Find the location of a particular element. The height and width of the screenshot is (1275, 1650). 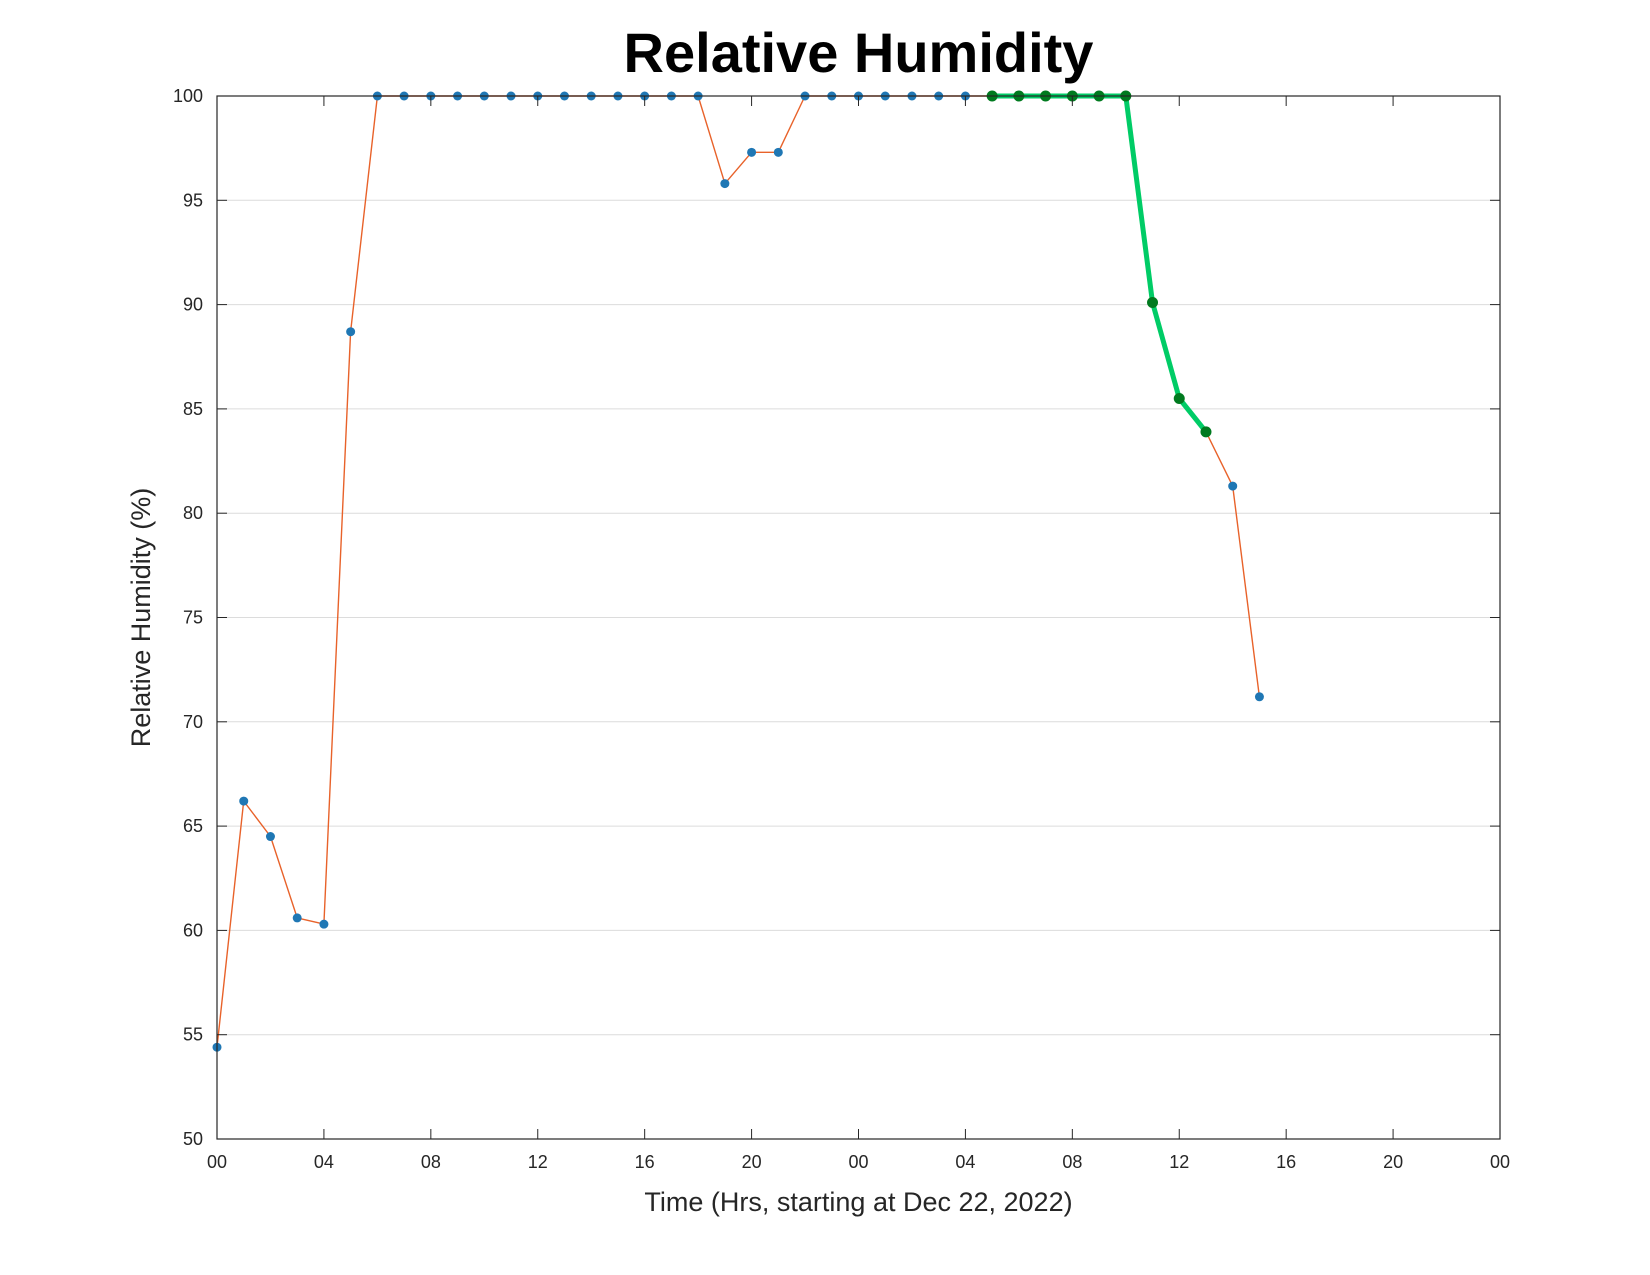

y-tick-label: 85 is located at coordinates (193, 409).